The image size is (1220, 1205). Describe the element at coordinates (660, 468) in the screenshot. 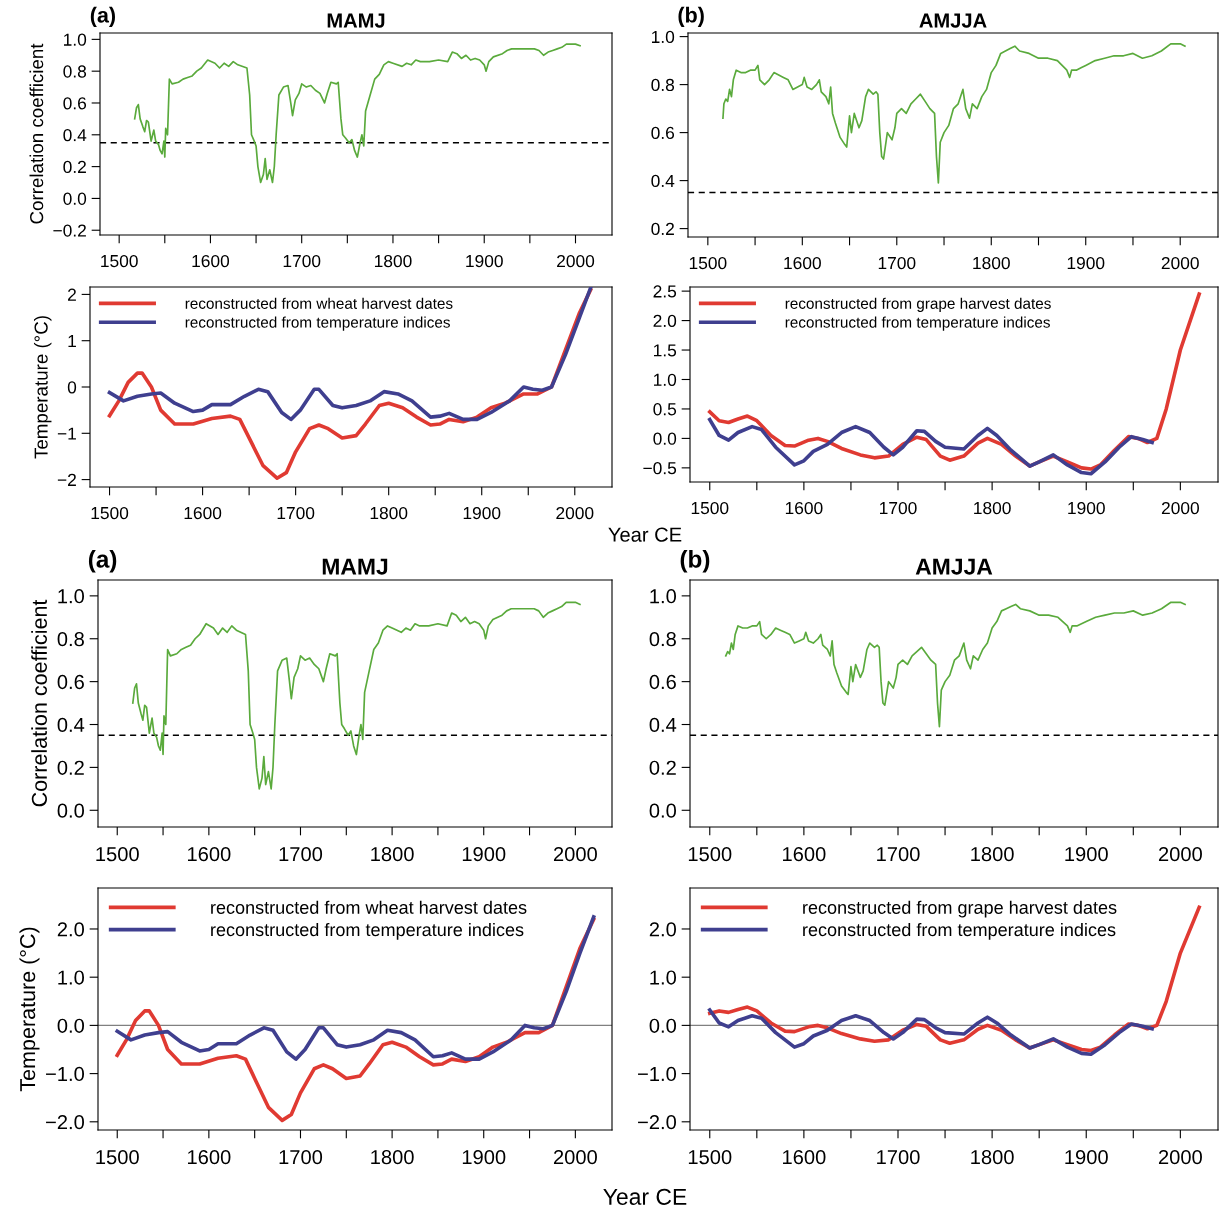

I see `y-tick-label: −0.5` at that location.